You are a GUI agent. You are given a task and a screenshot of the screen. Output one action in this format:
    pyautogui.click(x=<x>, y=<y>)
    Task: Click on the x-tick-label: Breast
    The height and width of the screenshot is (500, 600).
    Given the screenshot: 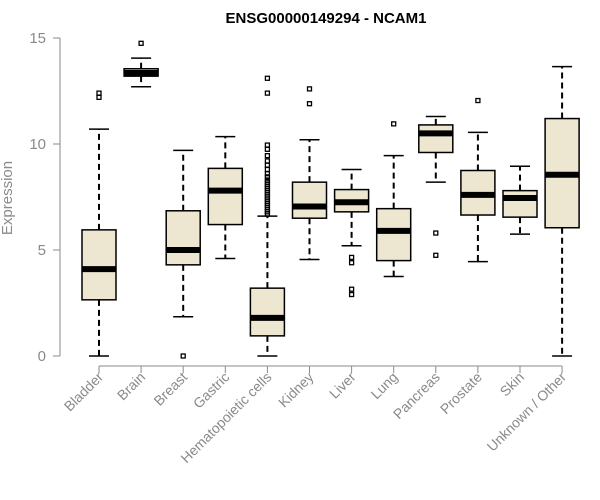 What is the action you would take?
    pyautogui.click(x=170, y=389)
    